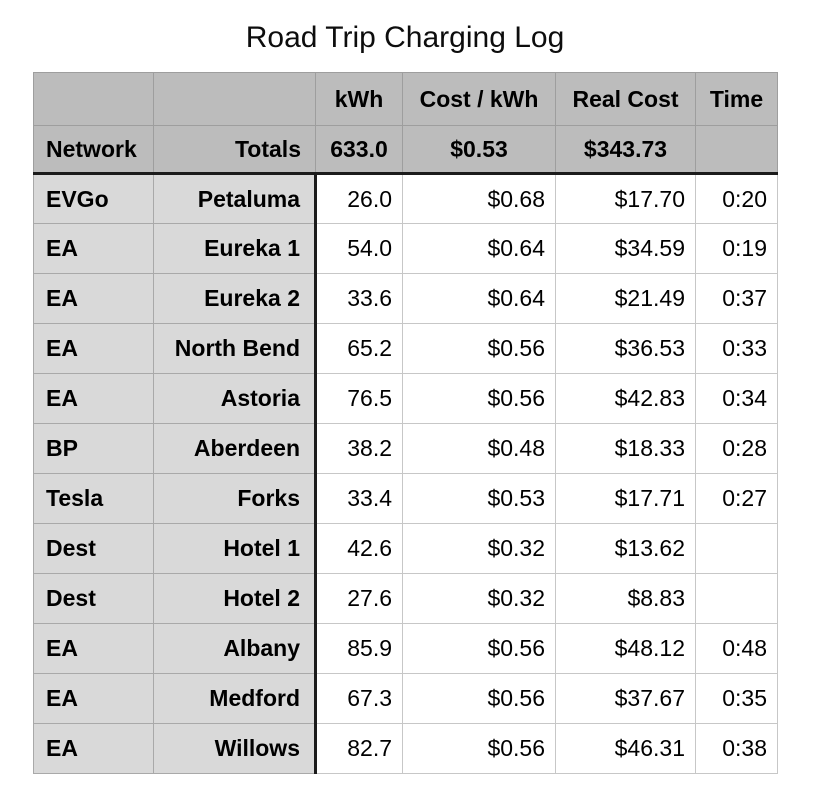 The width and height of the screenshot is (816, 808). I want to click on cell-real-cost: $36.53, so click(625, 348).